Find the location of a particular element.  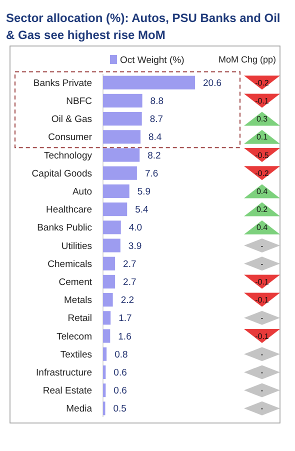

text: 0.3 is located at coordinates (262, 119).